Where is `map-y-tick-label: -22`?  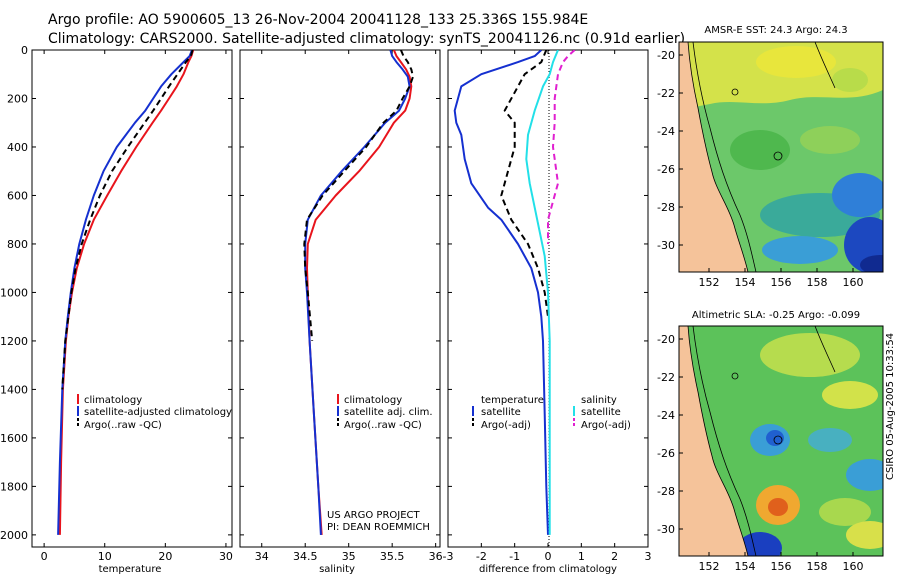 map-y-tick-label: -22 is located at coordinates (666, 377).